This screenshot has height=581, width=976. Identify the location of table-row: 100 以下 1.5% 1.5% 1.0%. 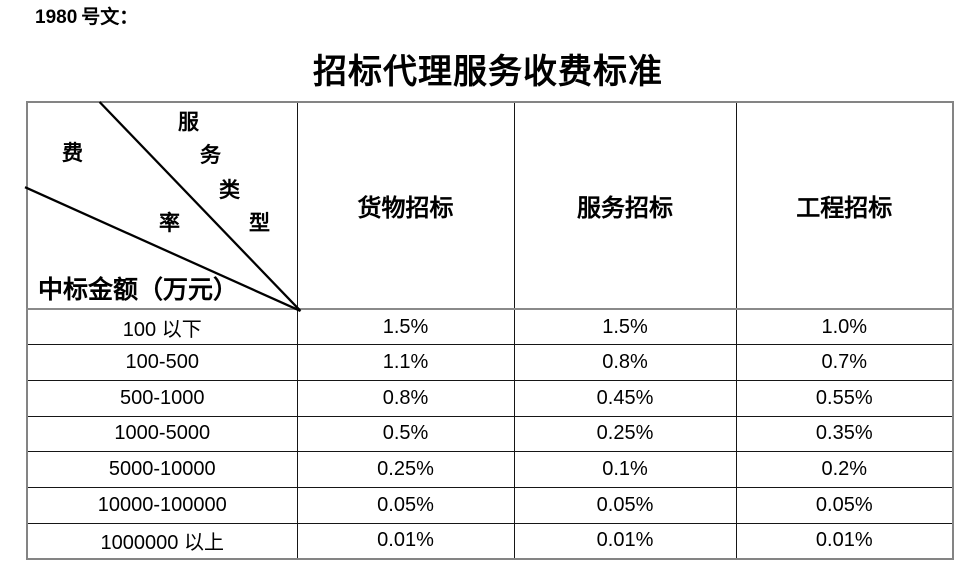
(490, 327).